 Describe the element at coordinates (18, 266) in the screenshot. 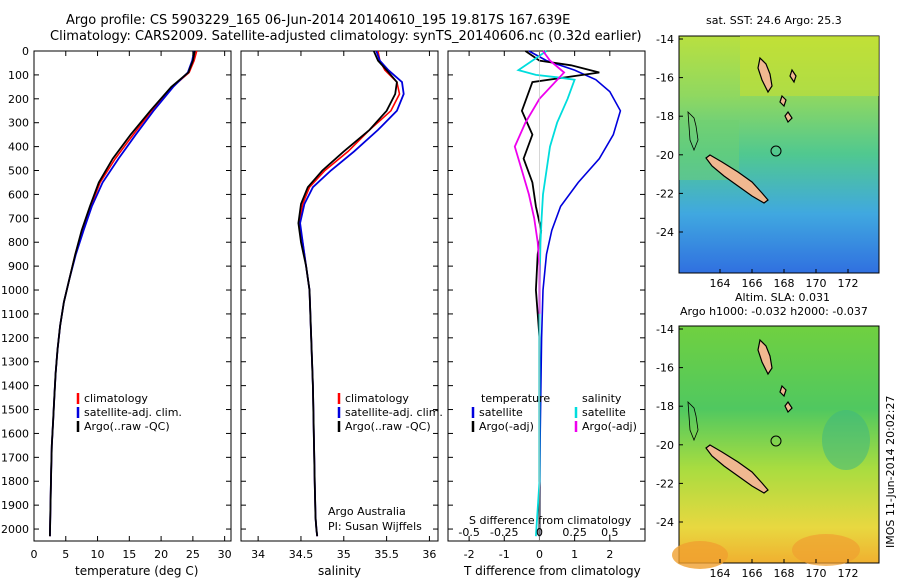

I see `y-tick-label: 900` at that location.